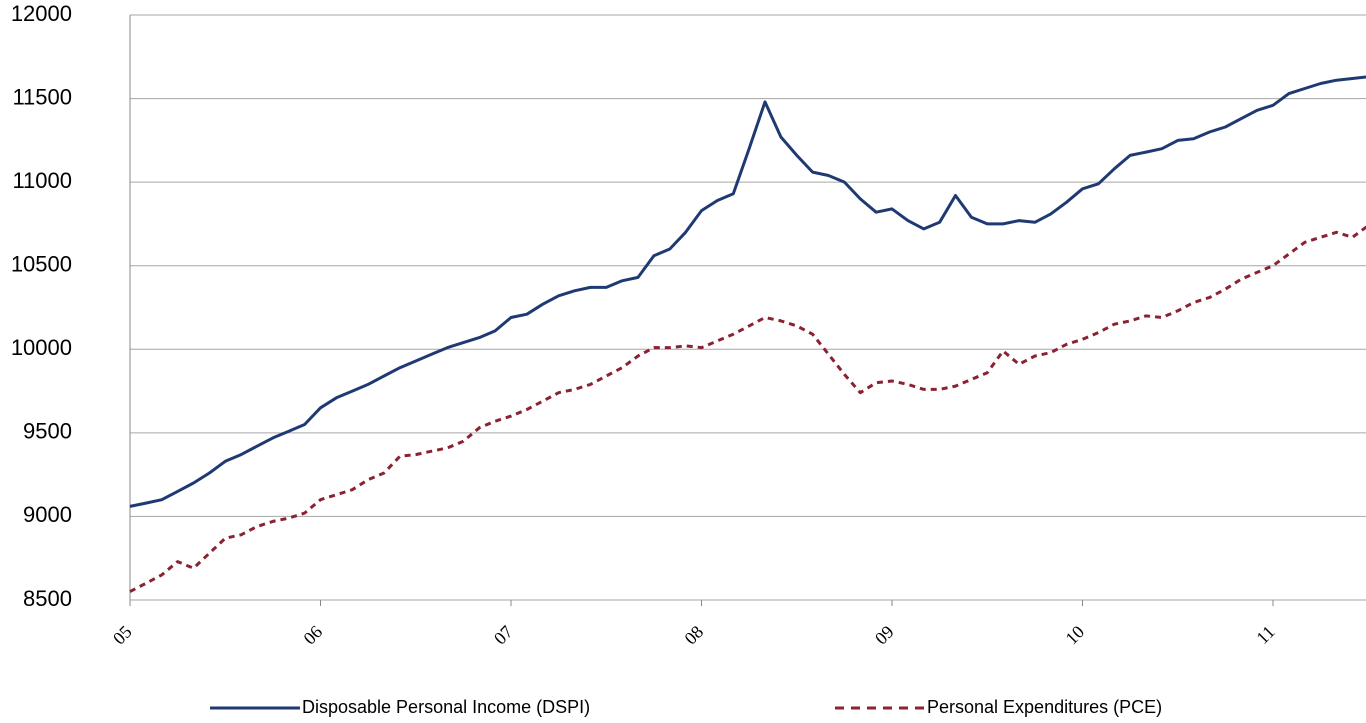  Describe the element at coordinates (47, 514) in the screenshot. I see `y-tick-label: 9000` at that location.